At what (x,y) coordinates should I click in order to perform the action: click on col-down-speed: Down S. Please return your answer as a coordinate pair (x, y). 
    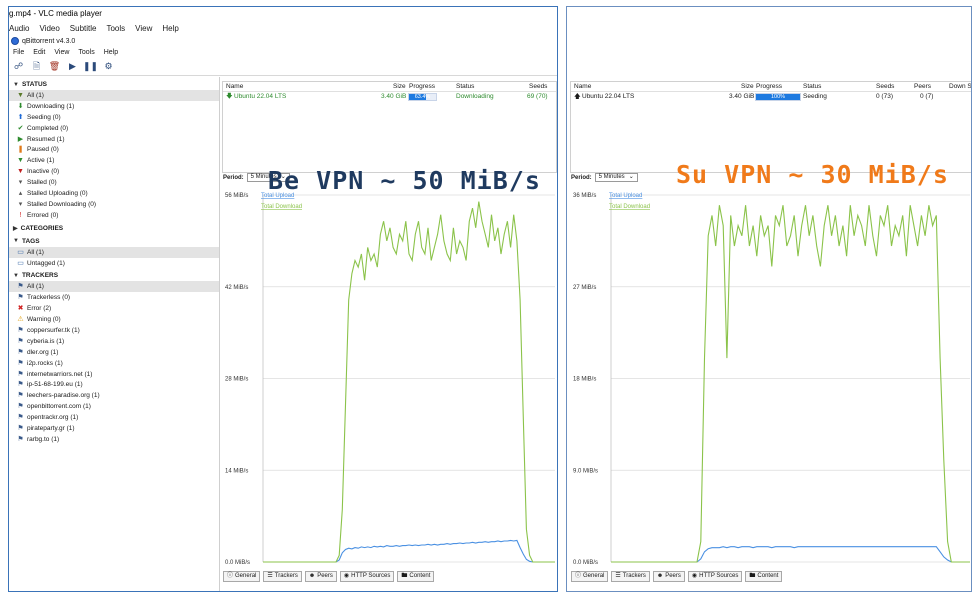
    Looking at the image, I should click on (960, 86).